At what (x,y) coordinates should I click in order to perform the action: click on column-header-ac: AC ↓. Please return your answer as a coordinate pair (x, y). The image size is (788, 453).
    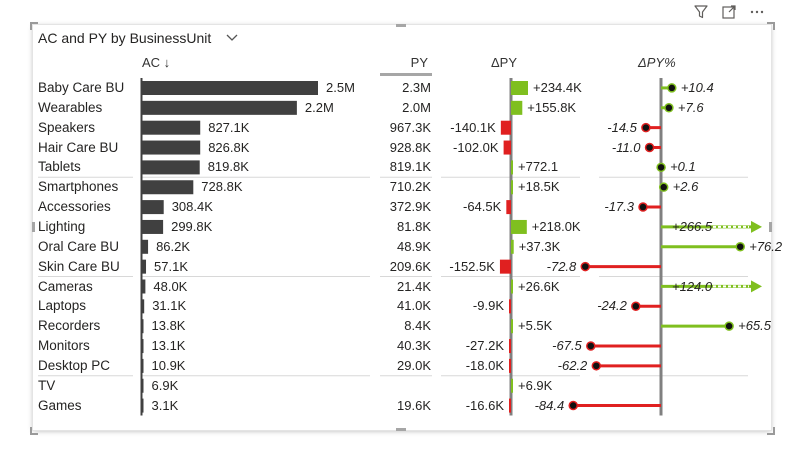
    Looking at the image, I should click on (156, 62).